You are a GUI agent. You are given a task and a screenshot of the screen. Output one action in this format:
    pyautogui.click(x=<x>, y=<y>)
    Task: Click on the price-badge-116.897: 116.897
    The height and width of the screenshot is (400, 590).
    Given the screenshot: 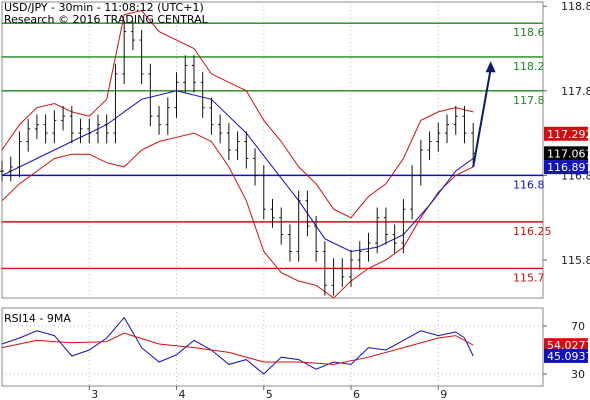 What is the action you would take?
    pyautogui.click(x=567, y=167)
    